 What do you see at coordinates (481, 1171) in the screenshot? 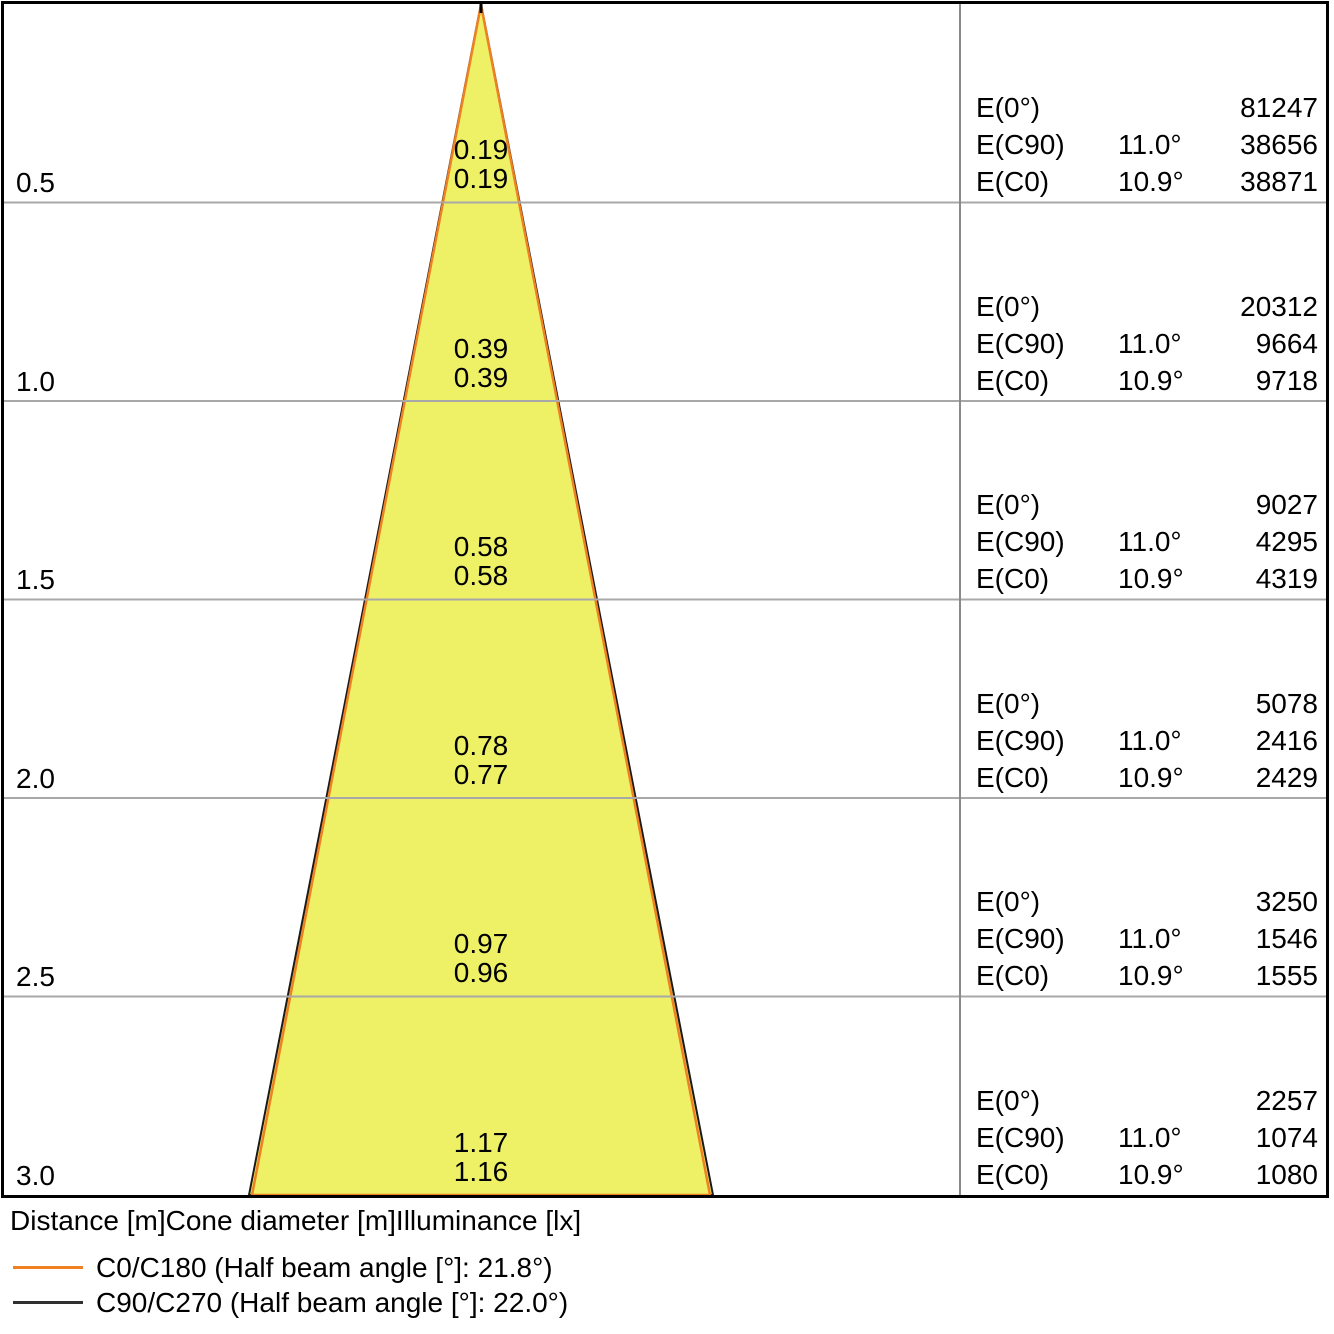
I see `cone-diameter-c0-value: 1.16` at bounding box center [481, 1171].